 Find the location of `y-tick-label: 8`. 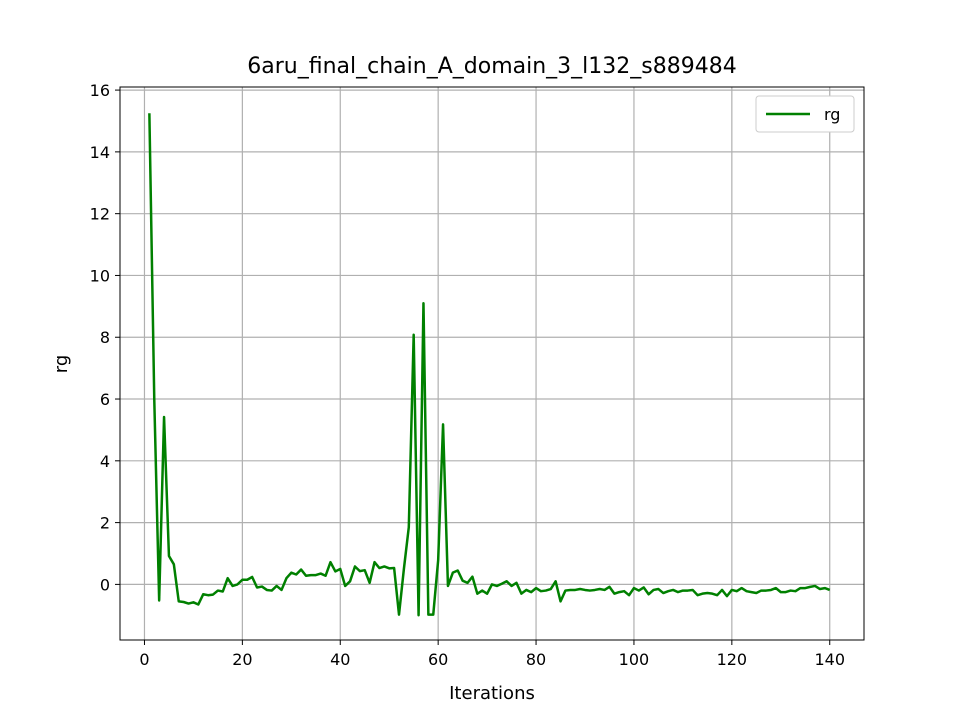

y-tick-label: 8 is located at coordinates (105, 337).